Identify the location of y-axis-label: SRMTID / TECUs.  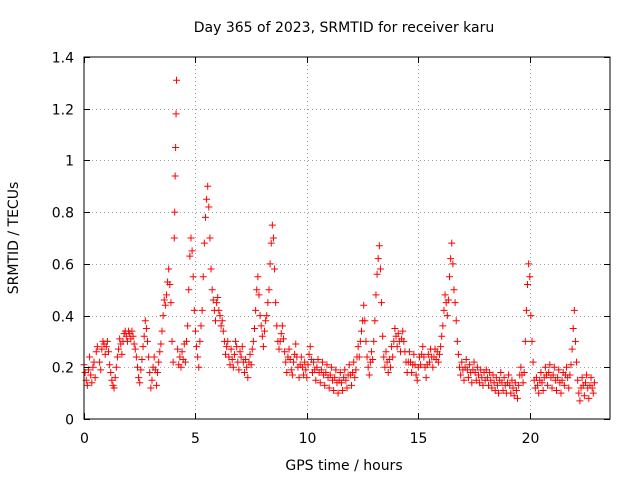
(14, 238).